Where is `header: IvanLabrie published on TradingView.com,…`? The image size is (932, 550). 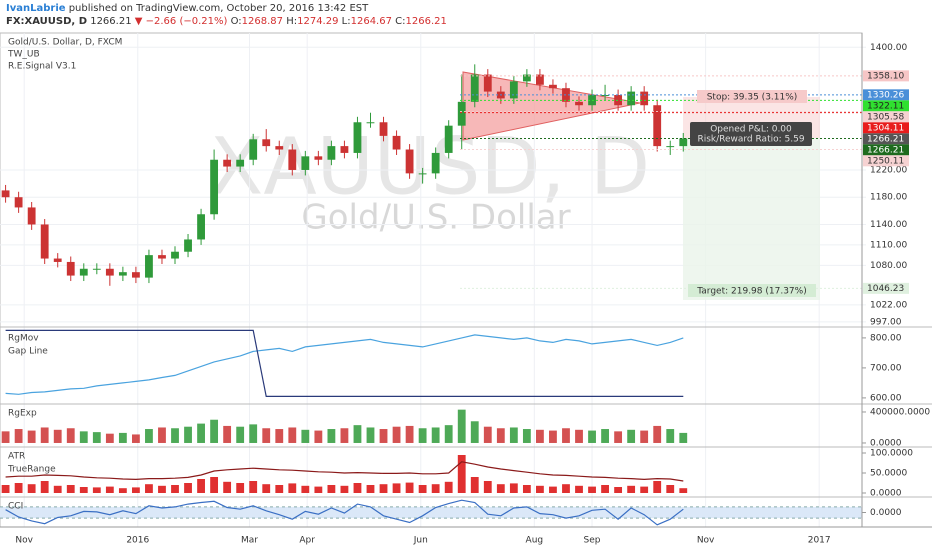 header: IvanLabrie published on TradingView.com,… is located at coordinates (466, 15).